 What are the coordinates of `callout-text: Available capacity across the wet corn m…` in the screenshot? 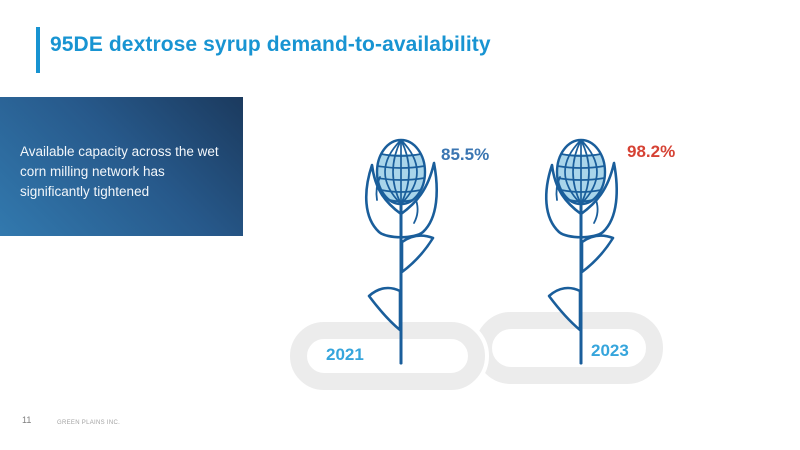 It's located at (119, 171).